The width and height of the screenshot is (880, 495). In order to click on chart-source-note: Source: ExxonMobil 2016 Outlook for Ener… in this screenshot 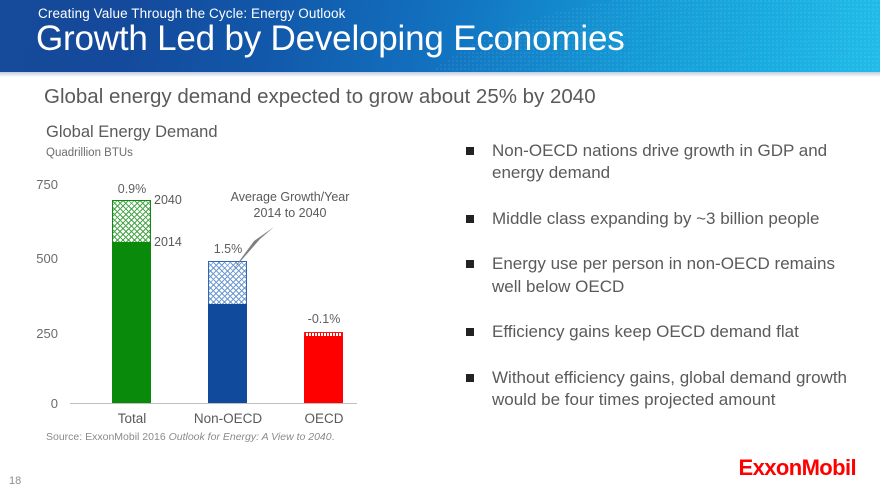, I will do `click(190, 437)`.